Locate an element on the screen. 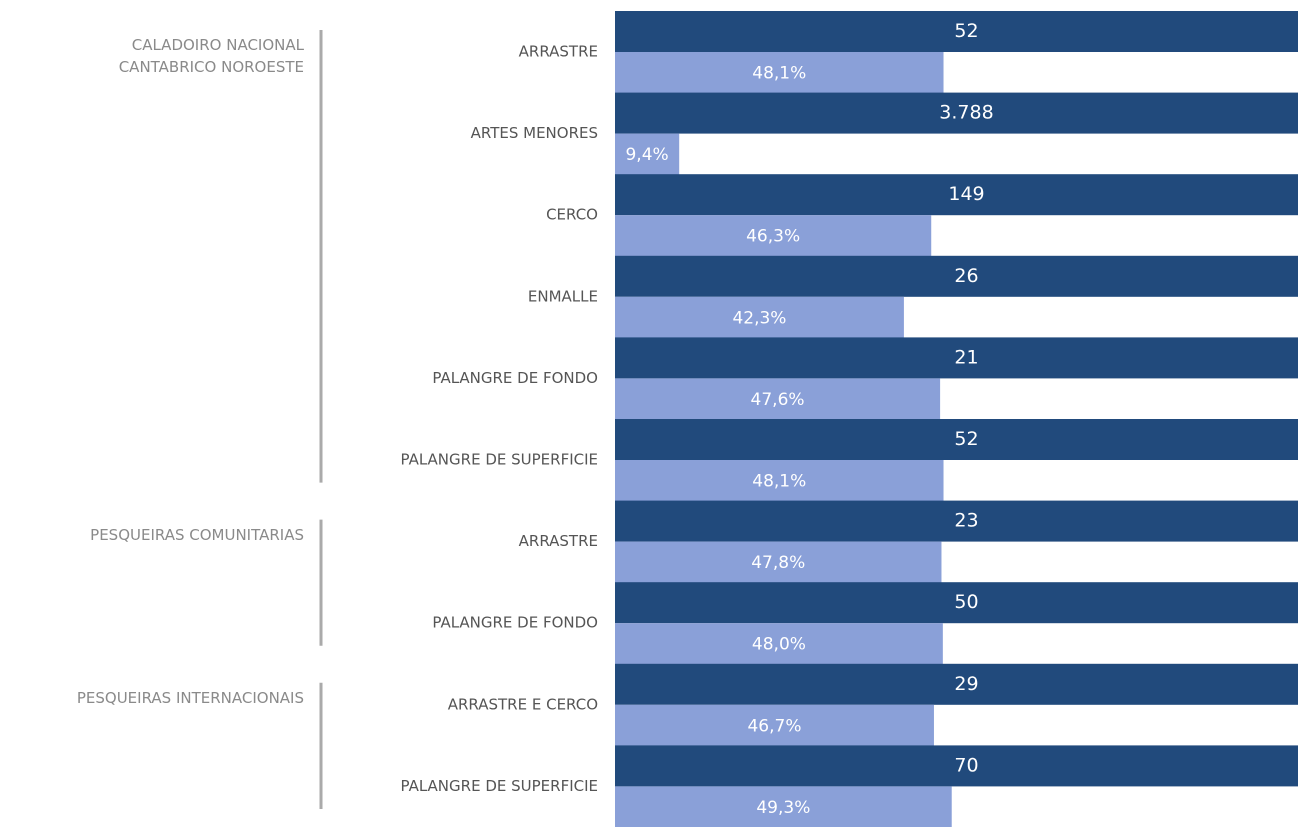 The height and width of the screenshot is (827, 1298). share-label: 48,0% is located at coordinates (779, 645).